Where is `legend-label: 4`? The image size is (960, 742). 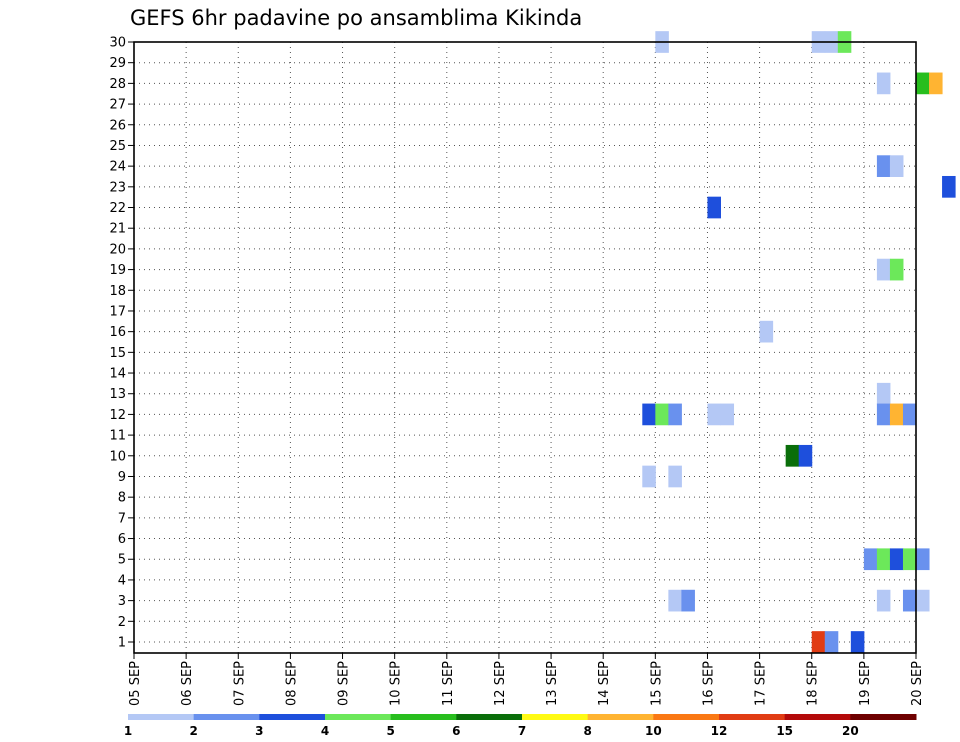
legend-label: 4 is located at coordinates (325, 731).